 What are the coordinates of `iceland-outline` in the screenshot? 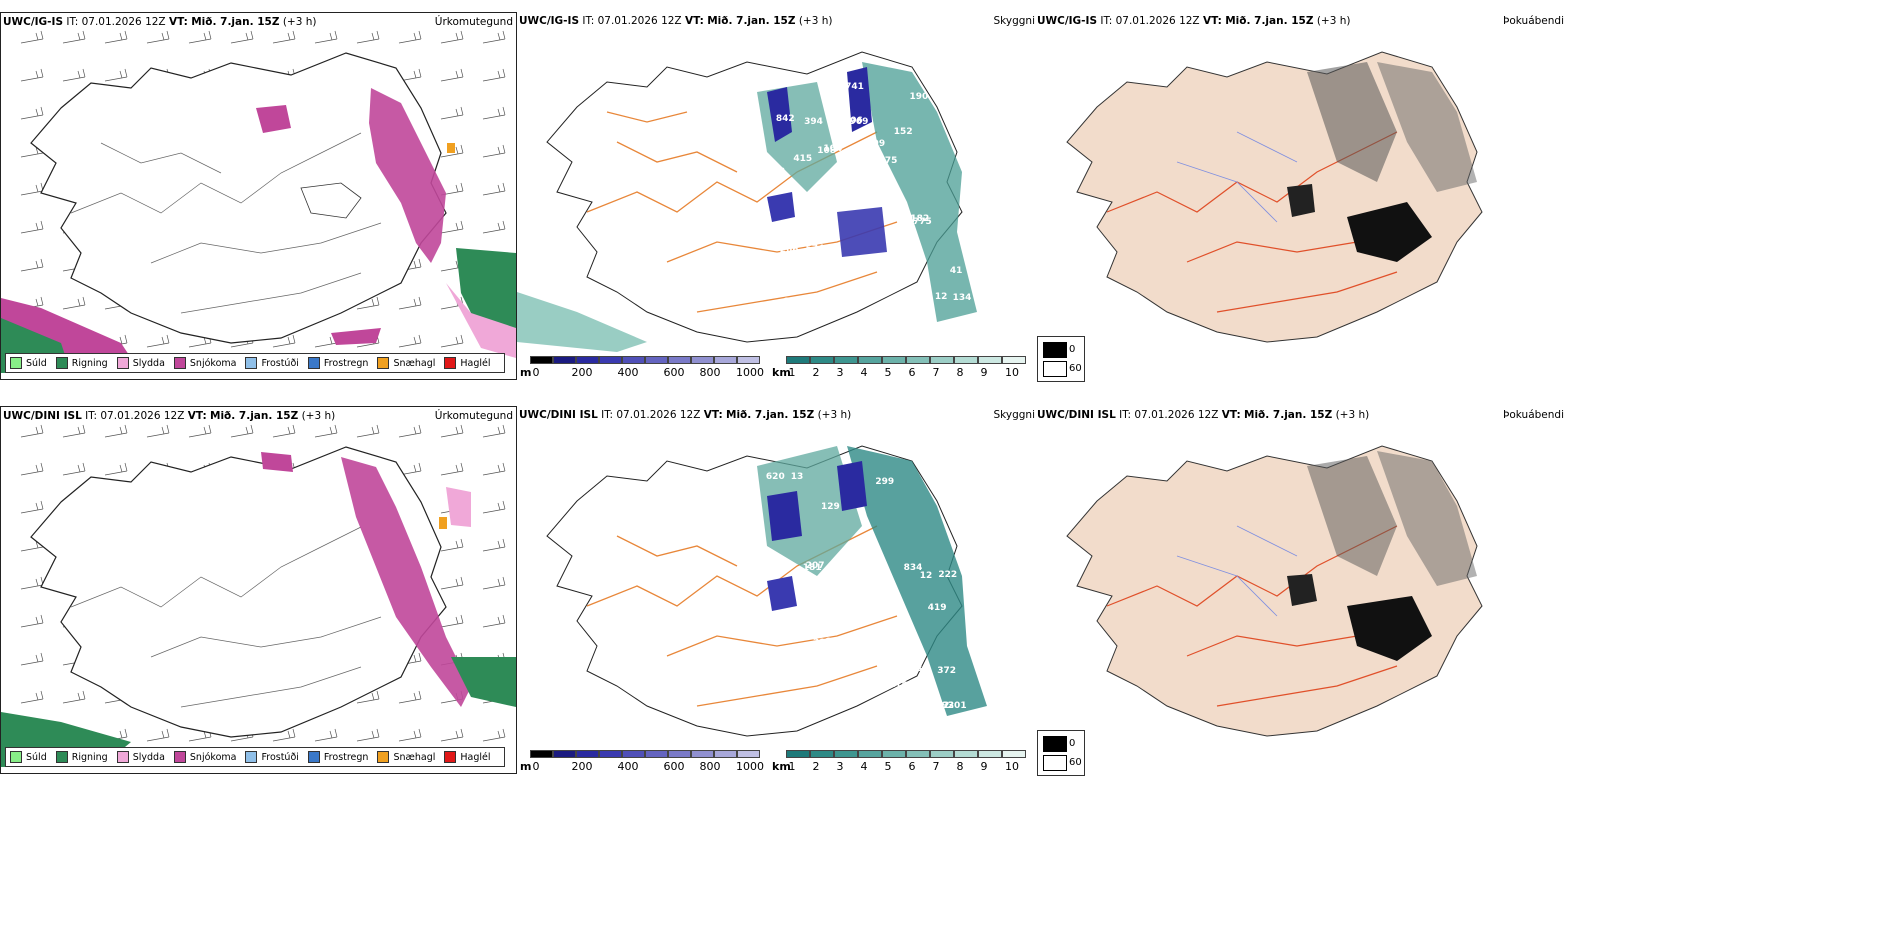 It's located at (238, 198).